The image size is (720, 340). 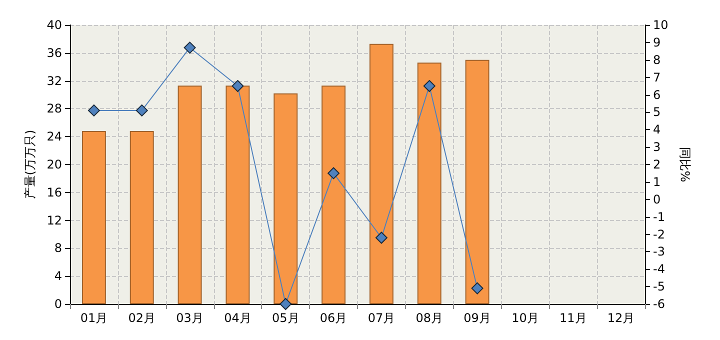 I want to click on y2-tick-label: 10, so click(x=660, y=25).